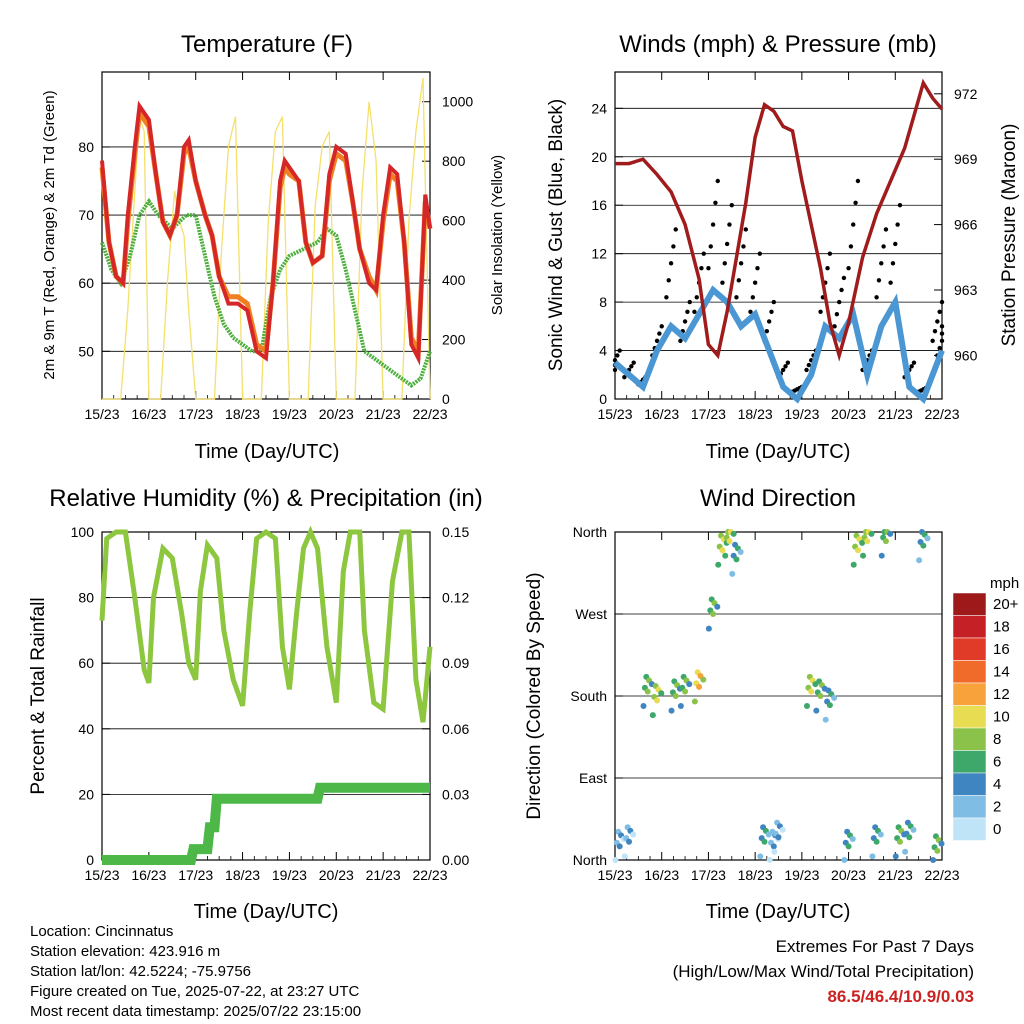 The width and height of the screenshot is (1024, 1024). What do you see at coordinates (590, 860) in the screenshot?
I see `y-tick-label: North` at bounding box center [590, 860].